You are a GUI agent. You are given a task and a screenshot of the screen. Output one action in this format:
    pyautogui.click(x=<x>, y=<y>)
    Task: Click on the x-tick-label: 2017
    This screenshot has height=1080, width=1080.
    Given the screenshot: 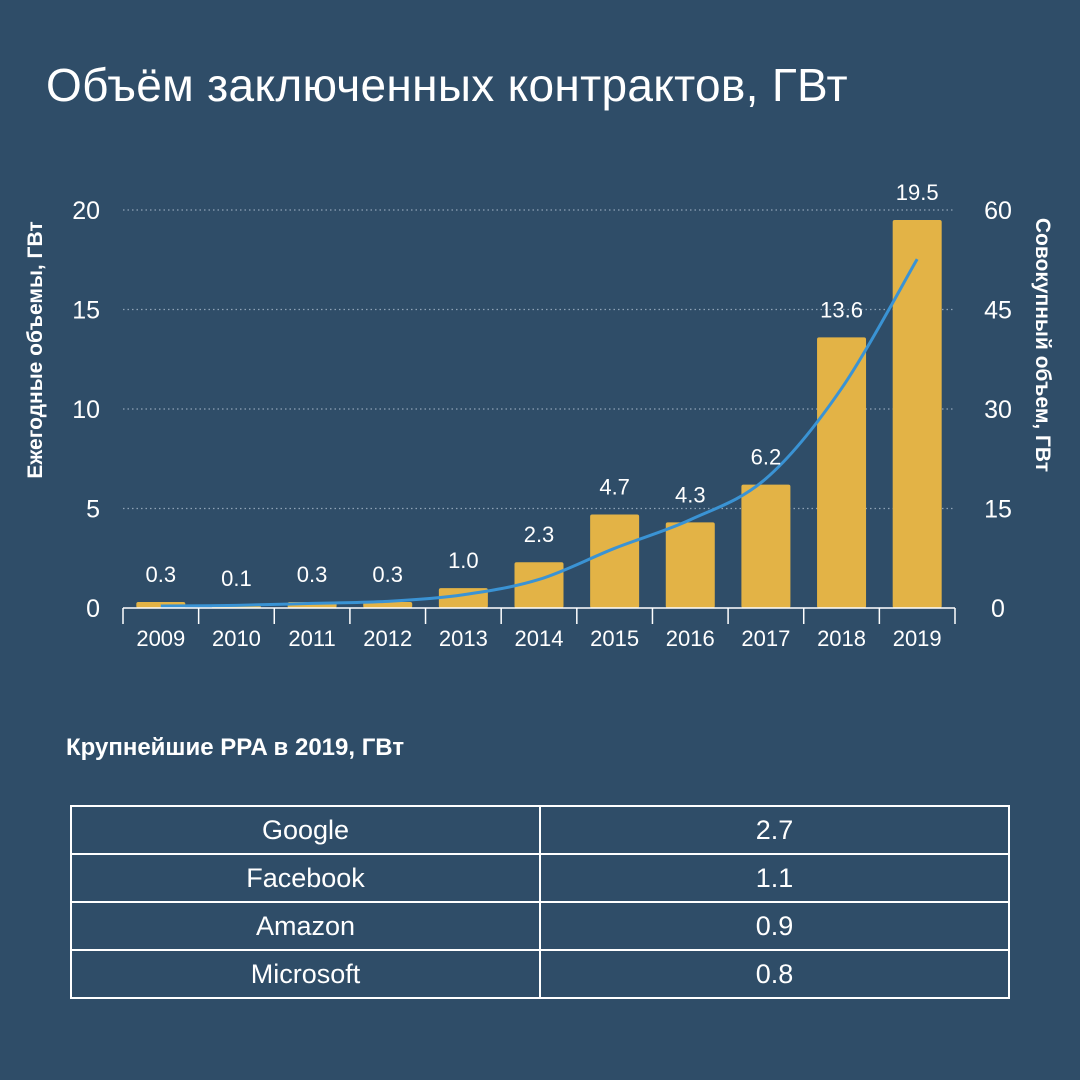 What is the action you would take?
    pyautogui.click(x=765, y=638)
    